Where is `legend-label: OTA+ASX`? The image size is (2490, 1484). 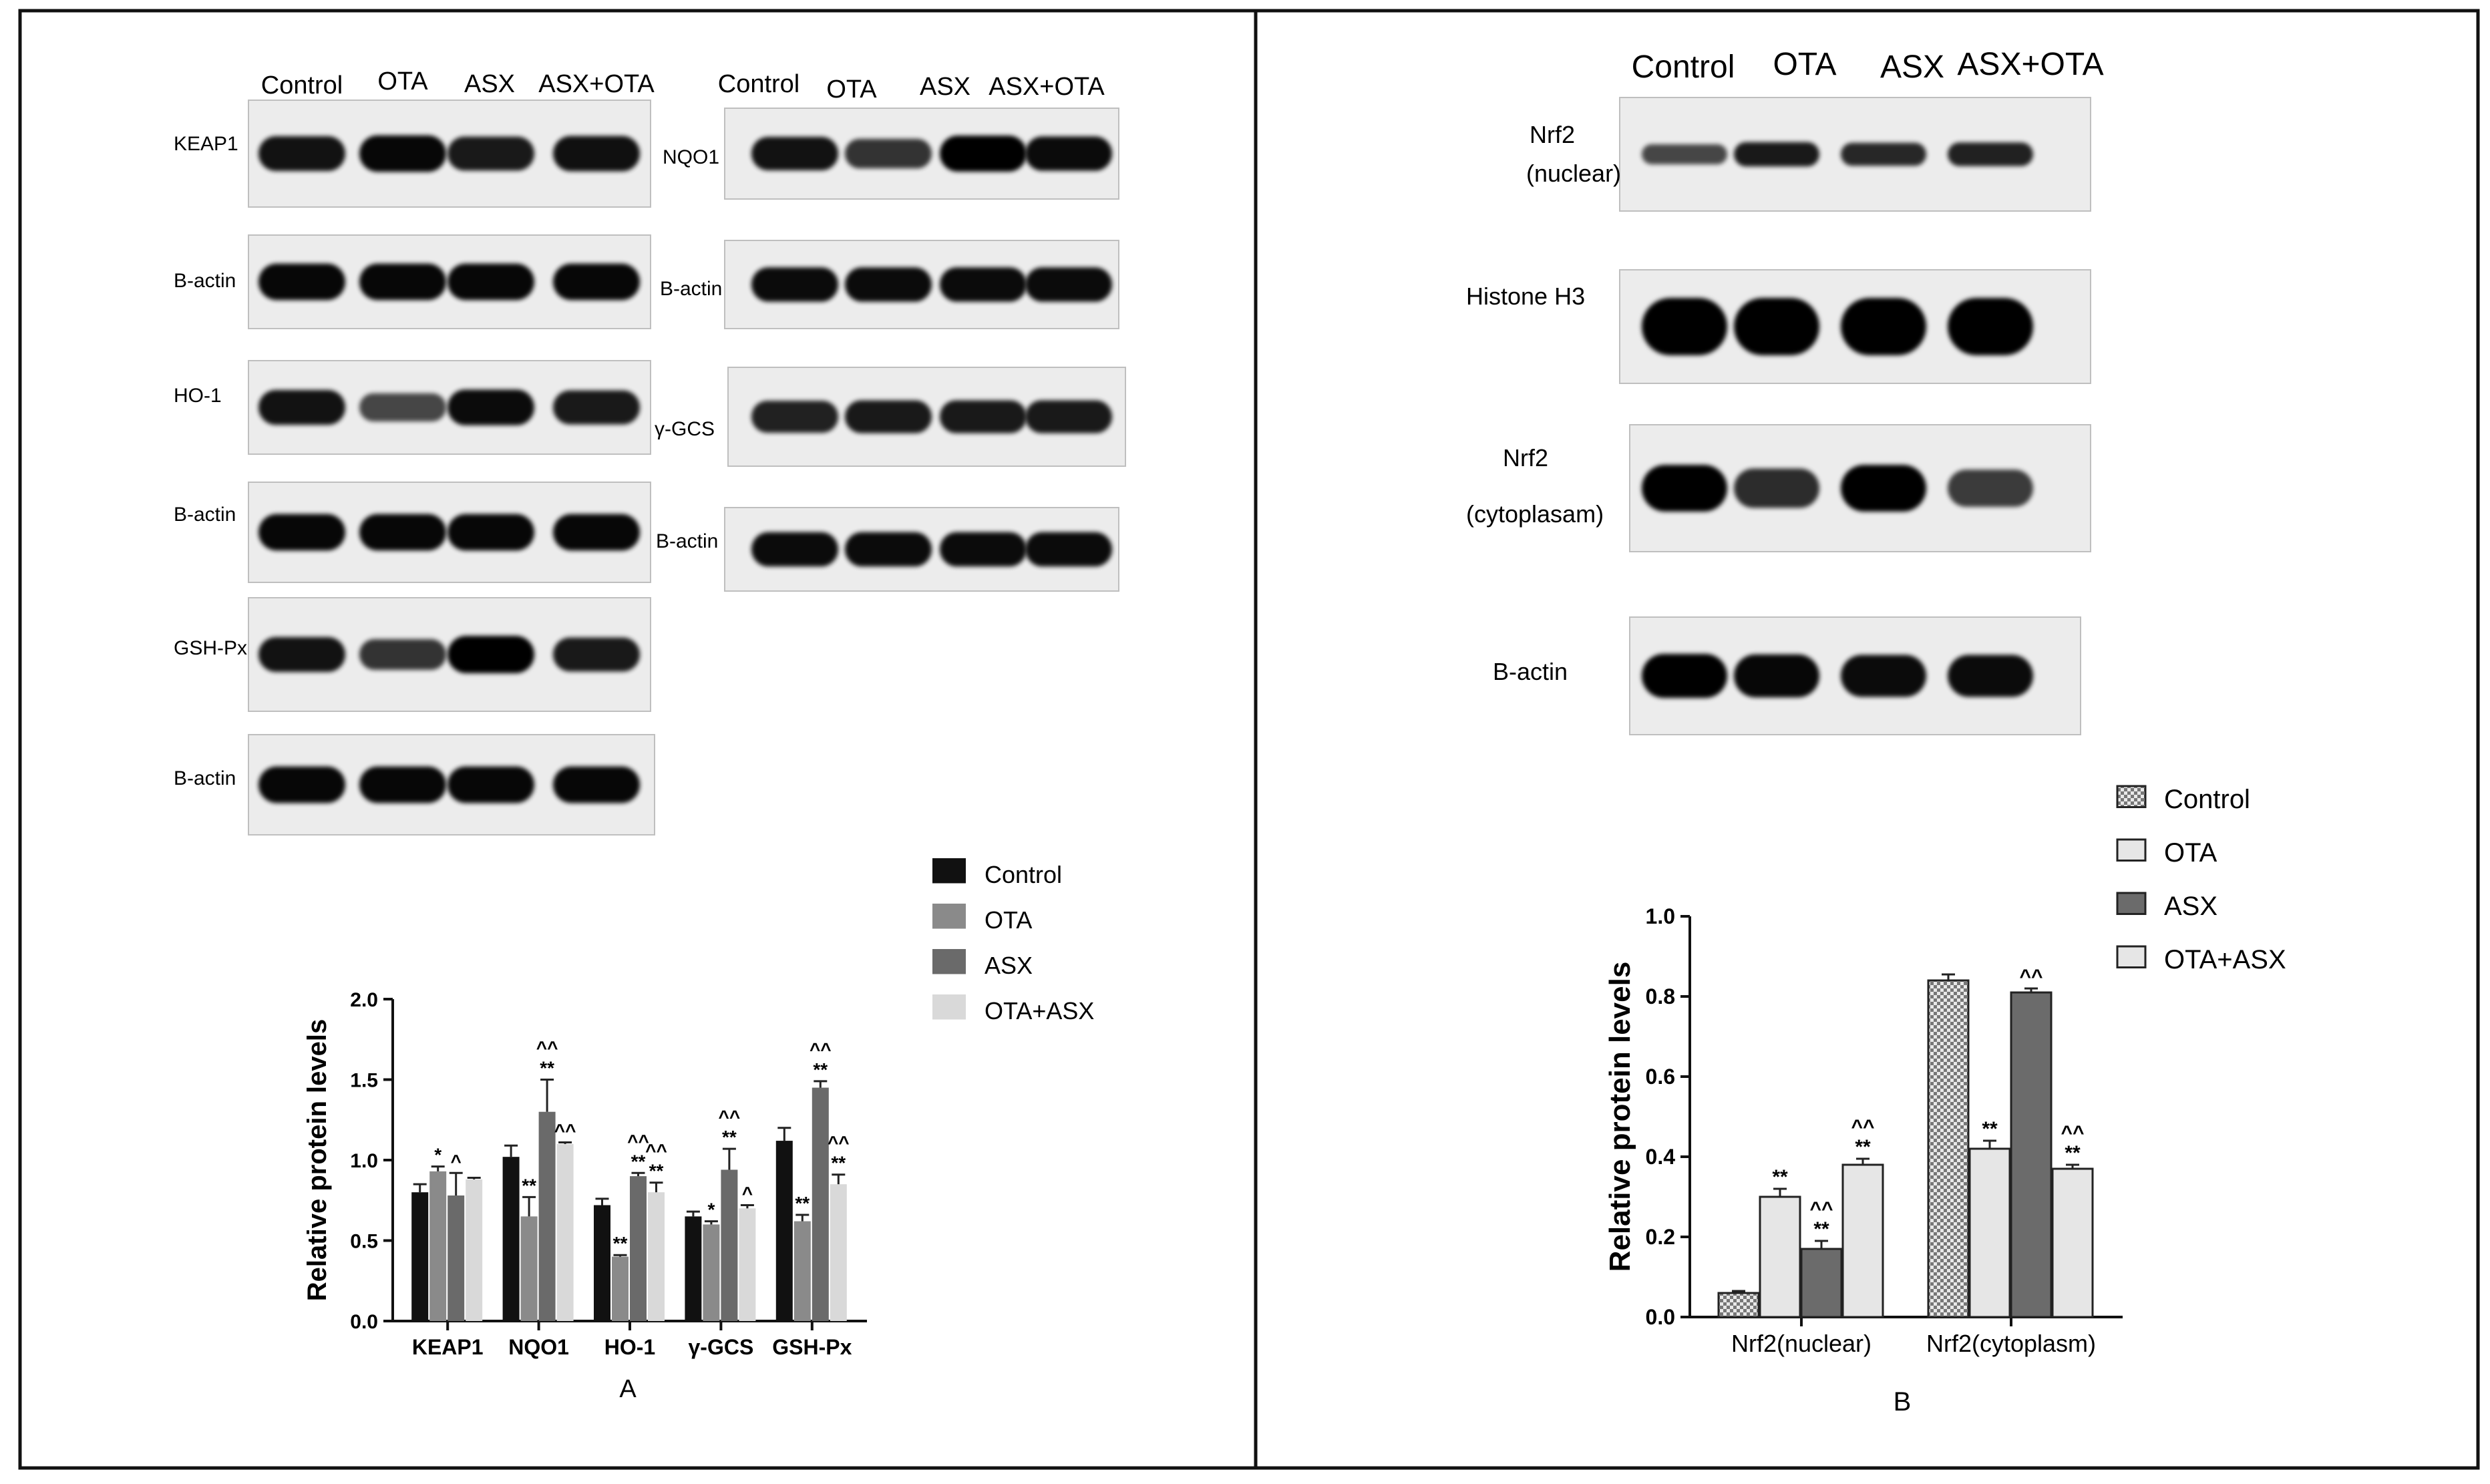
legend-label: OTA+ASX is located at coordinates (1039, 1011).